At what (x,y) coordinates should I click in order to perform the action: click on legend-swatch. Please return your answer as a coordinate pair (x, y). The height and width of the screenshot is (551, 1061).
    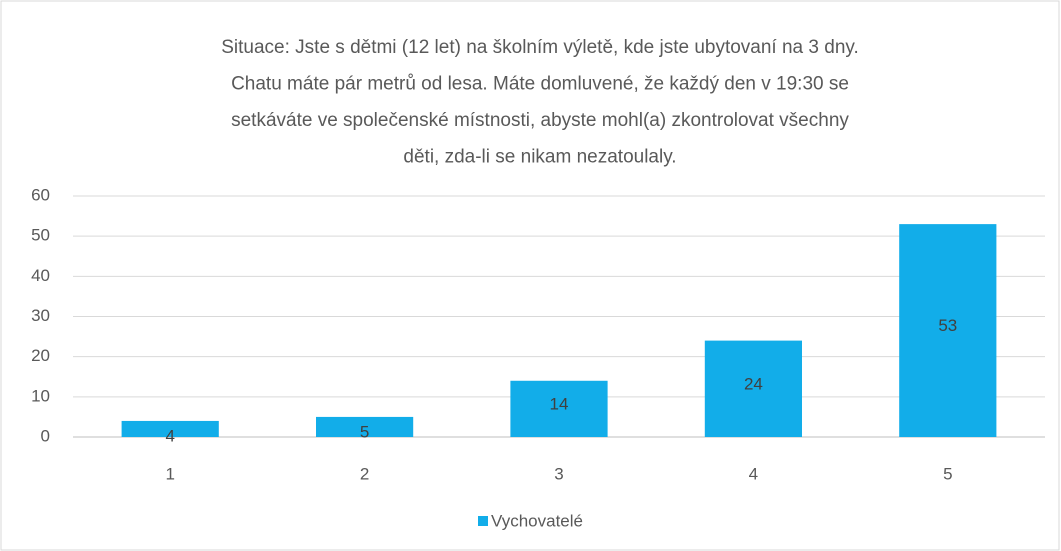
    Looking at the image, I should click on (483, 521).